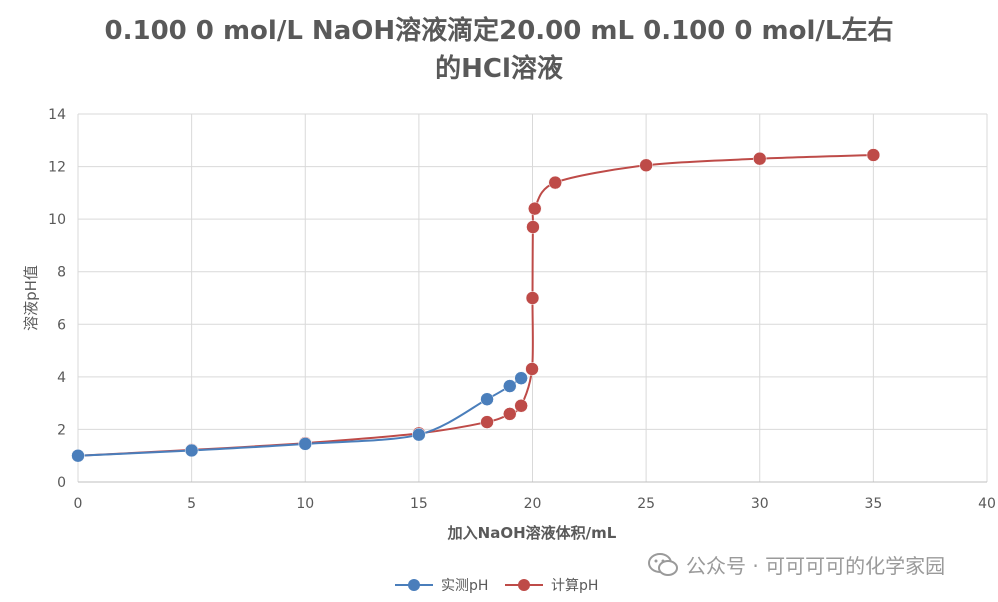  Describe the element at coordinates (987, 504) in the screenshot. I see `x-tick-label: 40` at that location.